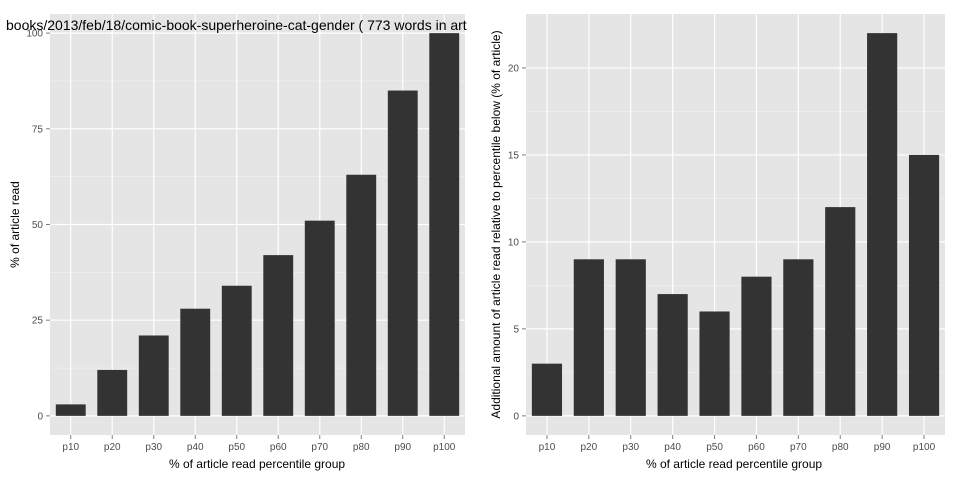 Image resolution: width=960 pixels, height=480 pixels. Describe the element at coordinates (514, 155) in the screenshot. I see `y-tick-label: 15` at that location.